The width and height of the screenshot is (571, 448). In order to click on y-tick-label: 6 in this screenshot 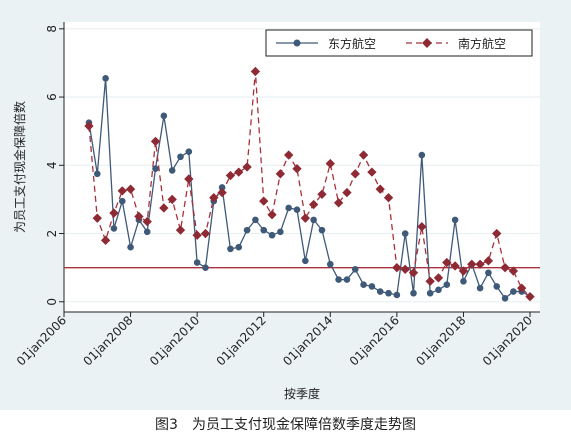, I will do `click(52, 97)`.